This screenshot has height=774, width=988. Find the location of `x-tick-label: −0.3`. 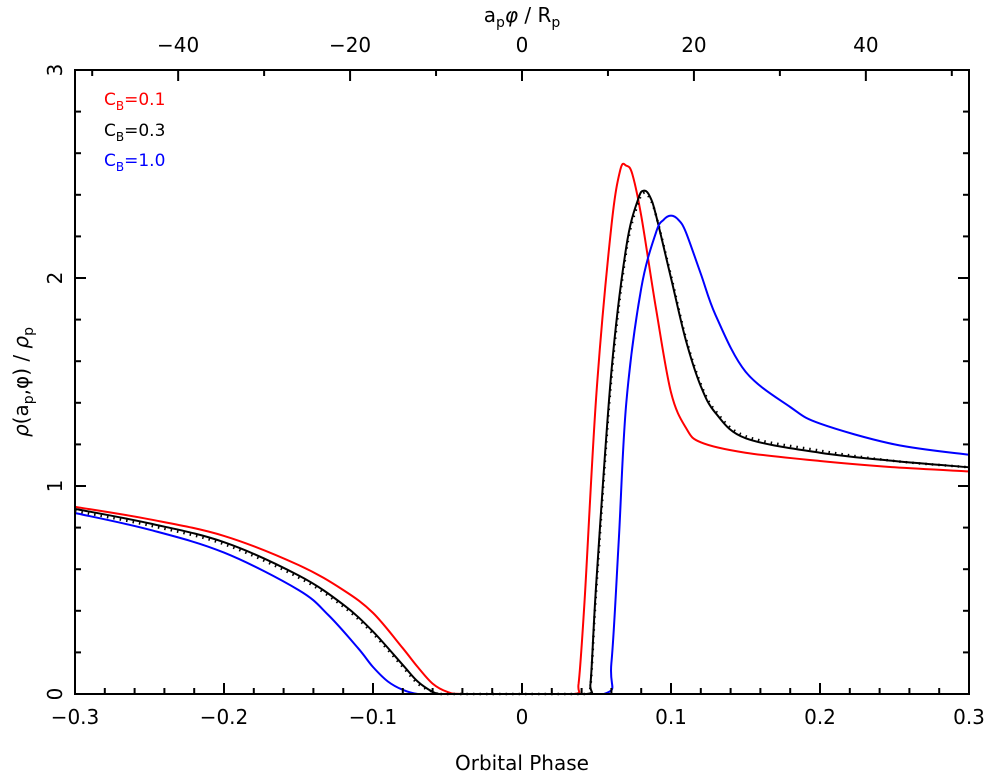

x-tick-label: −0.3 is located at coordinates (75, 717).